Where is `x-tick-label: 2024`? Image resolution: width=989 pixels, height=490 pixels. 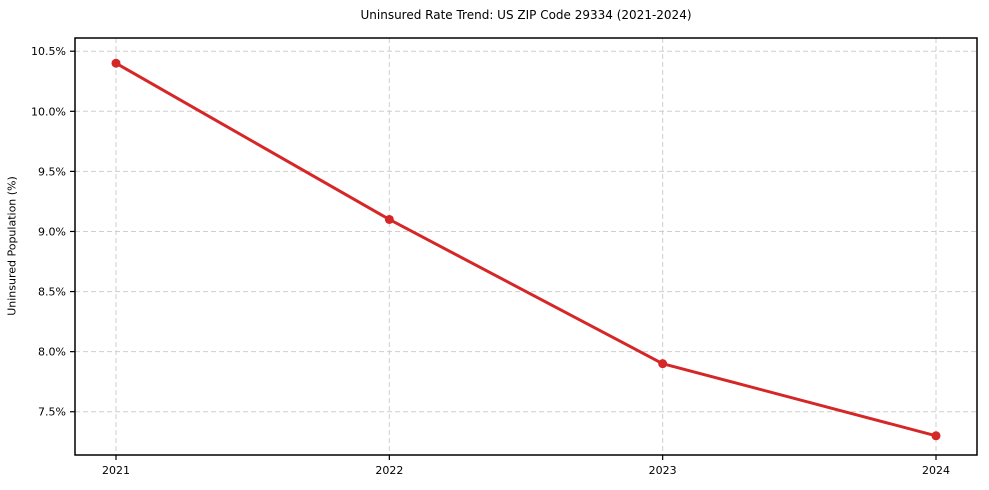 x-tick-label: 2024 is located at coordinates (936, 470).